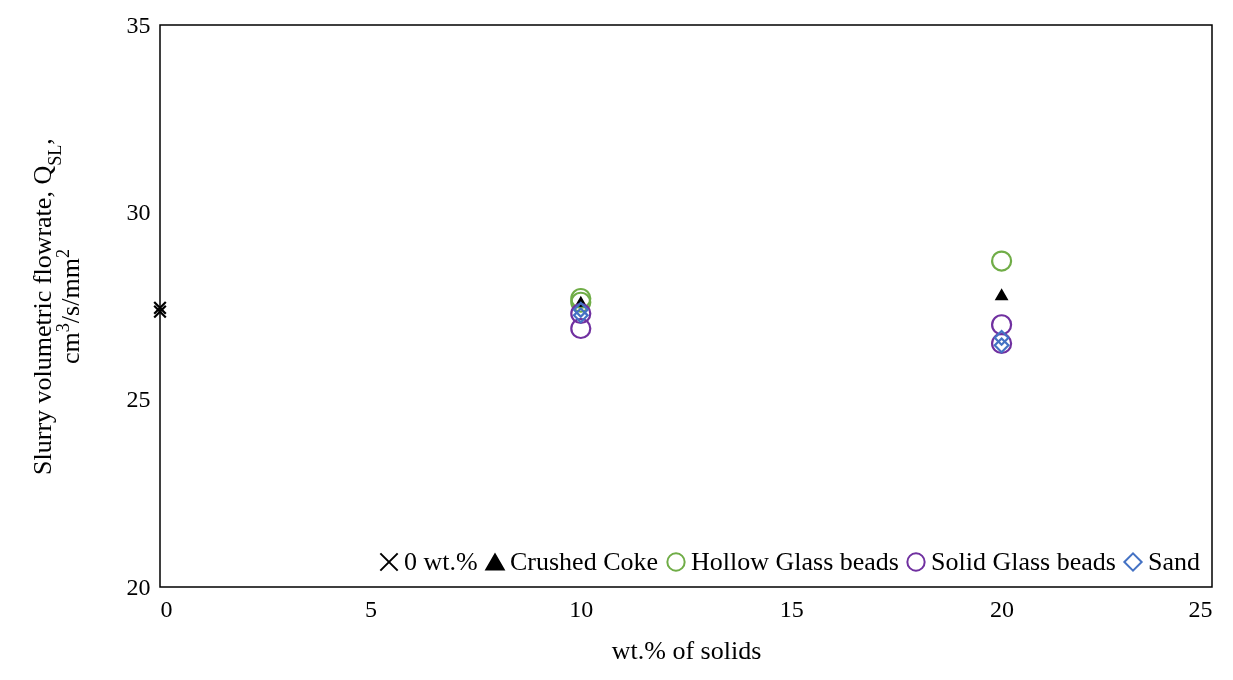 The height and width of the screenshot is (680, 1233). Describe the element at coordinates (1023, 561) in the screenshot. I see `legend-label: Solid Glass beads` at that location.